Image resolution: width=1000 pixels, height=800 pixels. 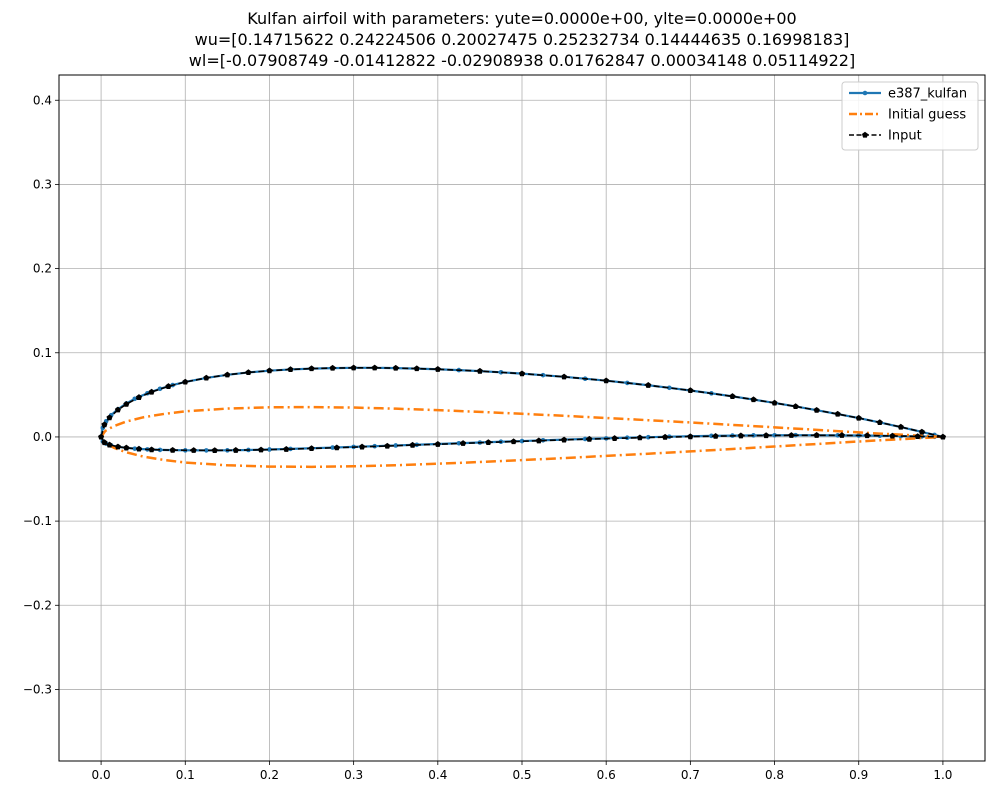 I want to click on y-tick-label: 0.4, so click(x=42, y=100).